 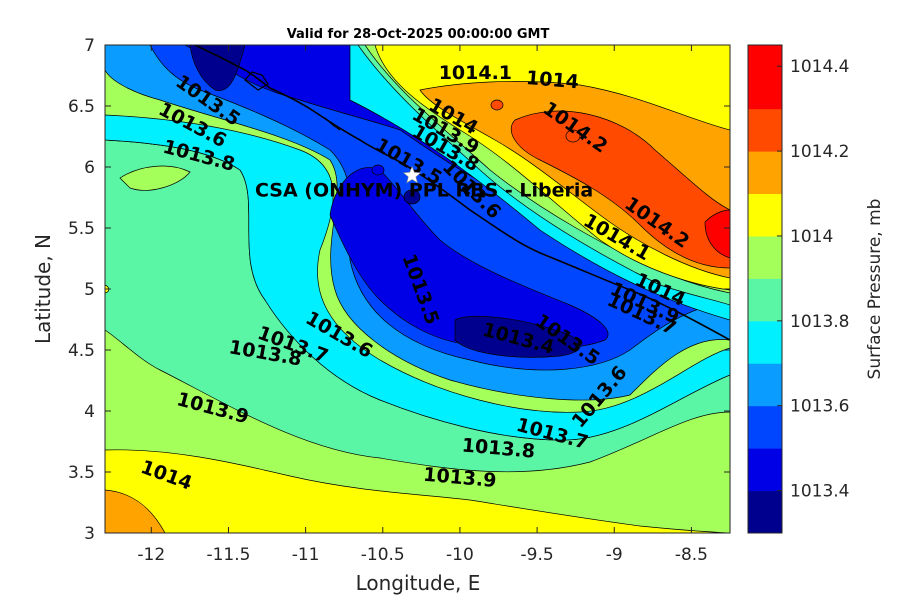 I want to click on site-layer: CSA (ONHYM) PPL RBS - Liberia, so click(x=424, y=183).